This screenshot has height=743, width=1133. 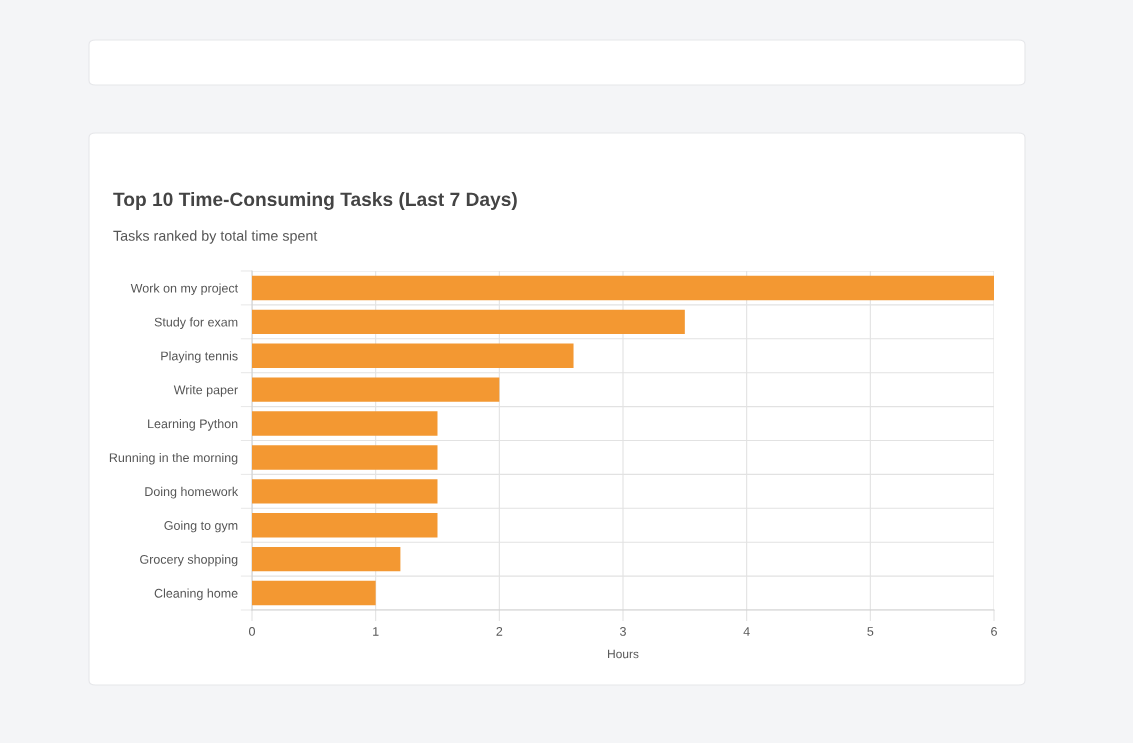 What do you see at coordinates (376, 631) in the screenshot?
I see `x-tick-label: 1` at bounding box center [376, 631].